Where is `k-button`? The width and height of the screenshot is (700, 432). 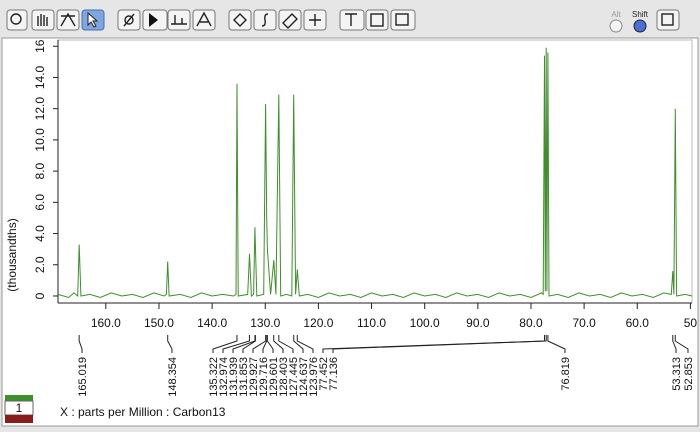 k-button is located at coordinates (668, 20).